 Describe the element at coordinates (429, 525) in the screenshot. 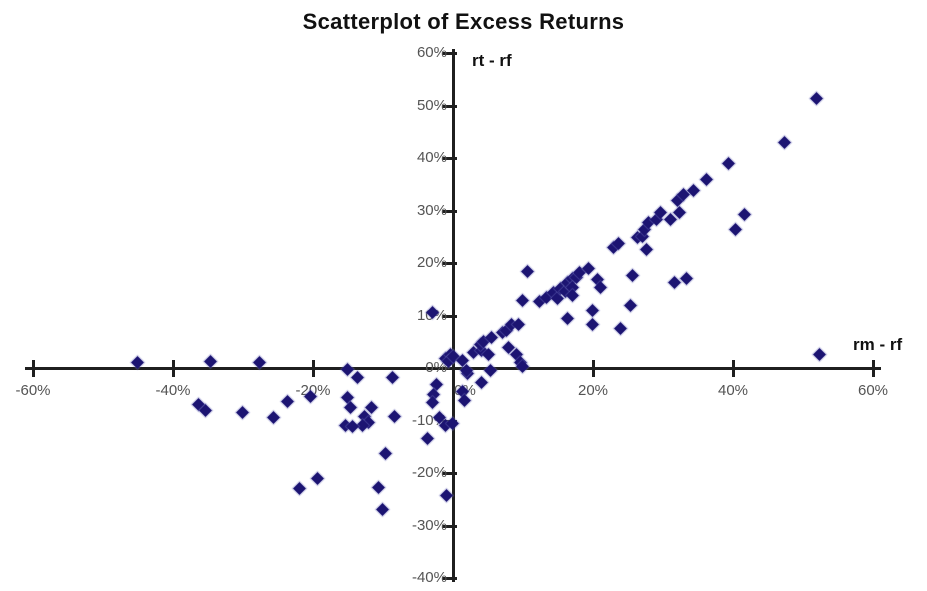

I see `y-axis-tick-label: -30%` at that location.